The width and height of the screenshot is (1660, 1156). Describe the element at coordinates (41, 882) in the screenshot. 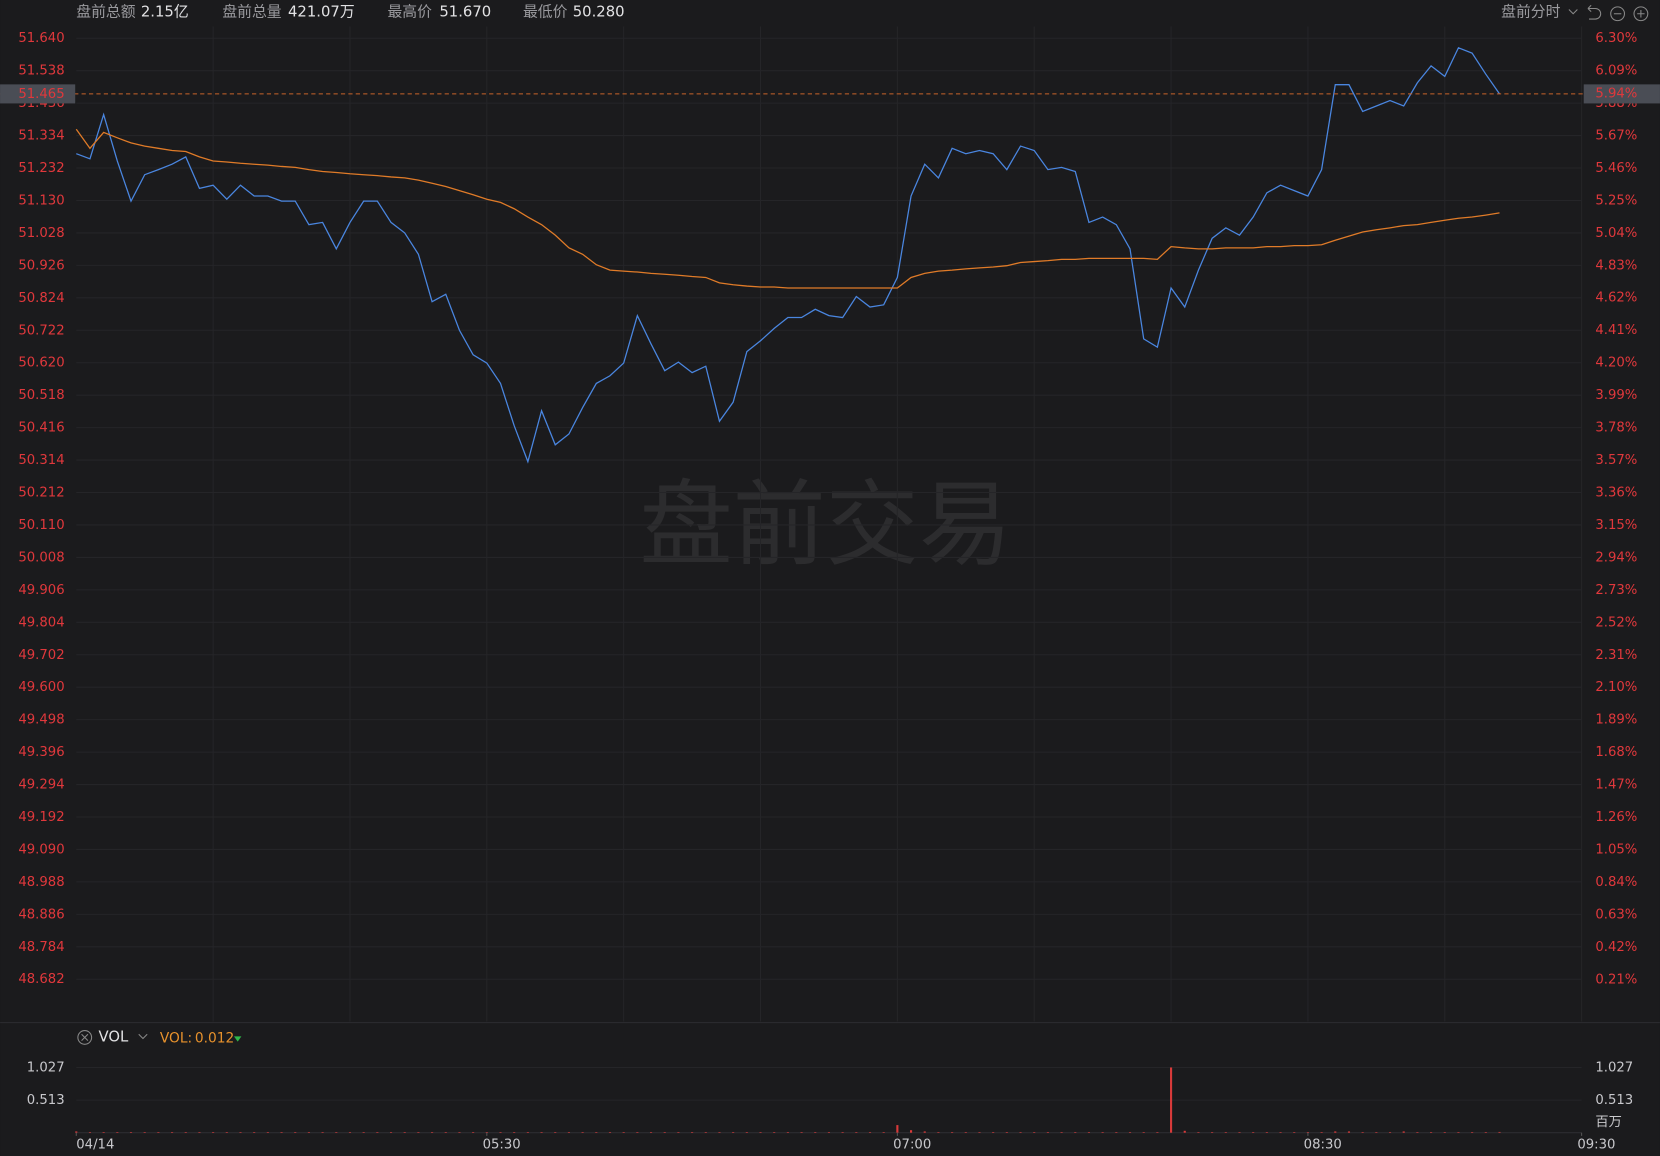

I see `y-tick-label: 48.988` at that location.